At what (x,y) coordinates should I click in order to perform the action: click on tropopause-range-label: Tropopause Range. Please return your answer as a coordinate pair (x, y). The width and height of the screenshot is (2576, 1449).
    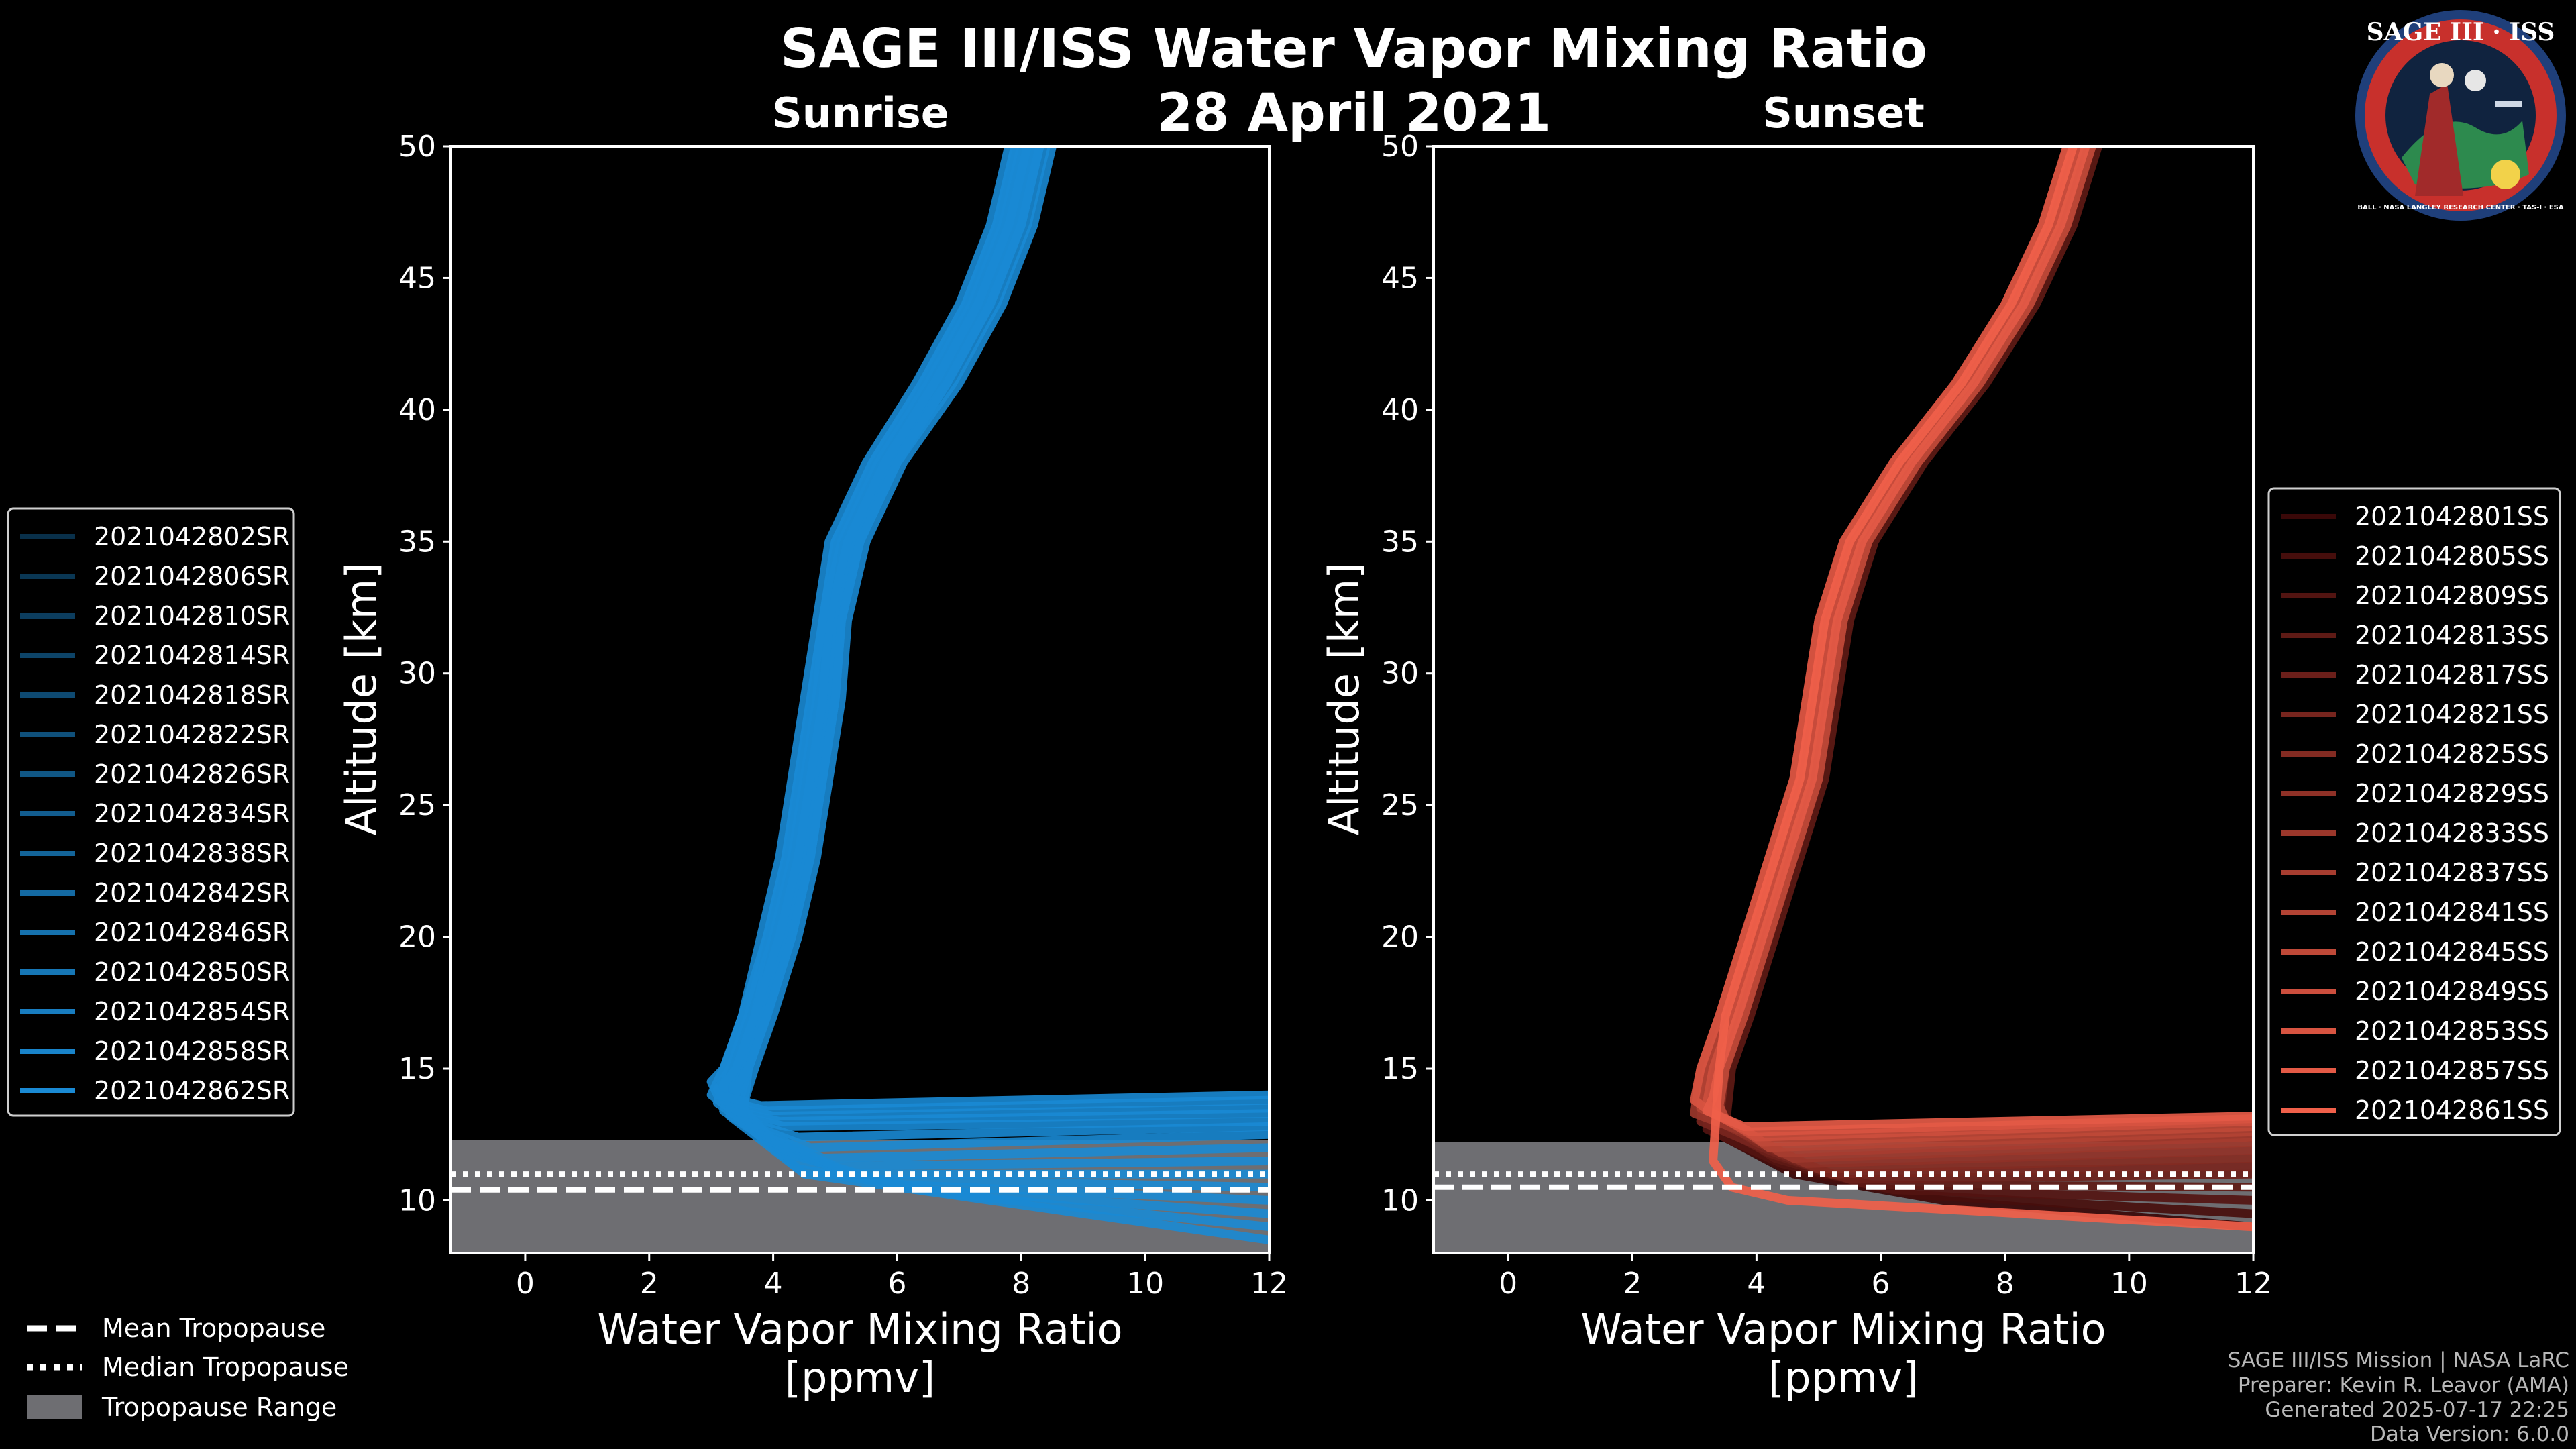
    Looking at the image, I should click on (219, 1407).